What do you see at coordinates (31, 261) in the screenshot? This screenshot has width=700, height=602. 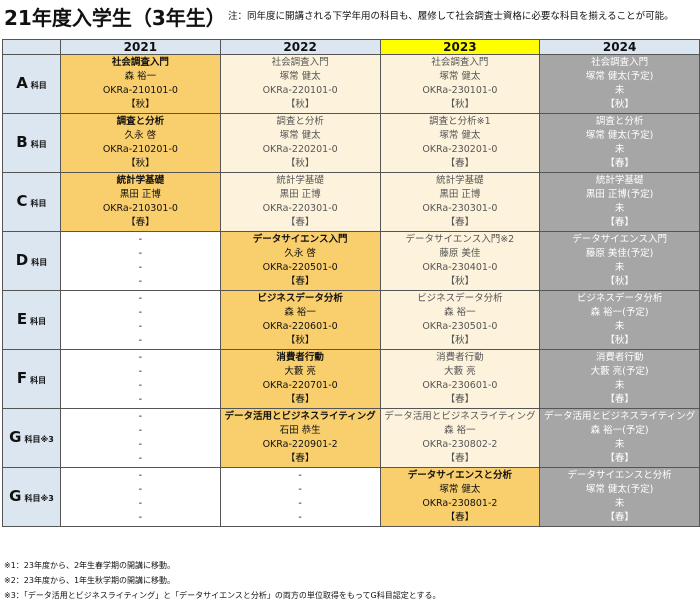 I see `row-category-label: D 科目` at bounding box center [31, 261].